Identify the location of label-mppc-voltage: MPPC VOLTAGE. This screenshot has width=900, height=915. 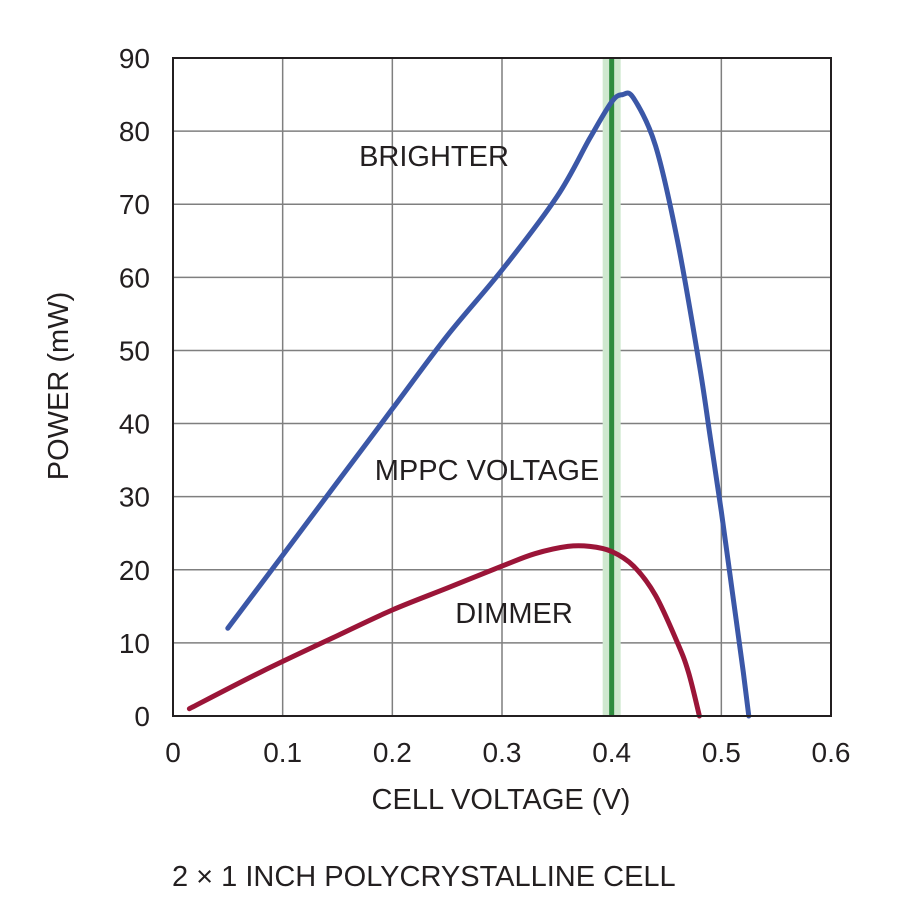
(487, 471).